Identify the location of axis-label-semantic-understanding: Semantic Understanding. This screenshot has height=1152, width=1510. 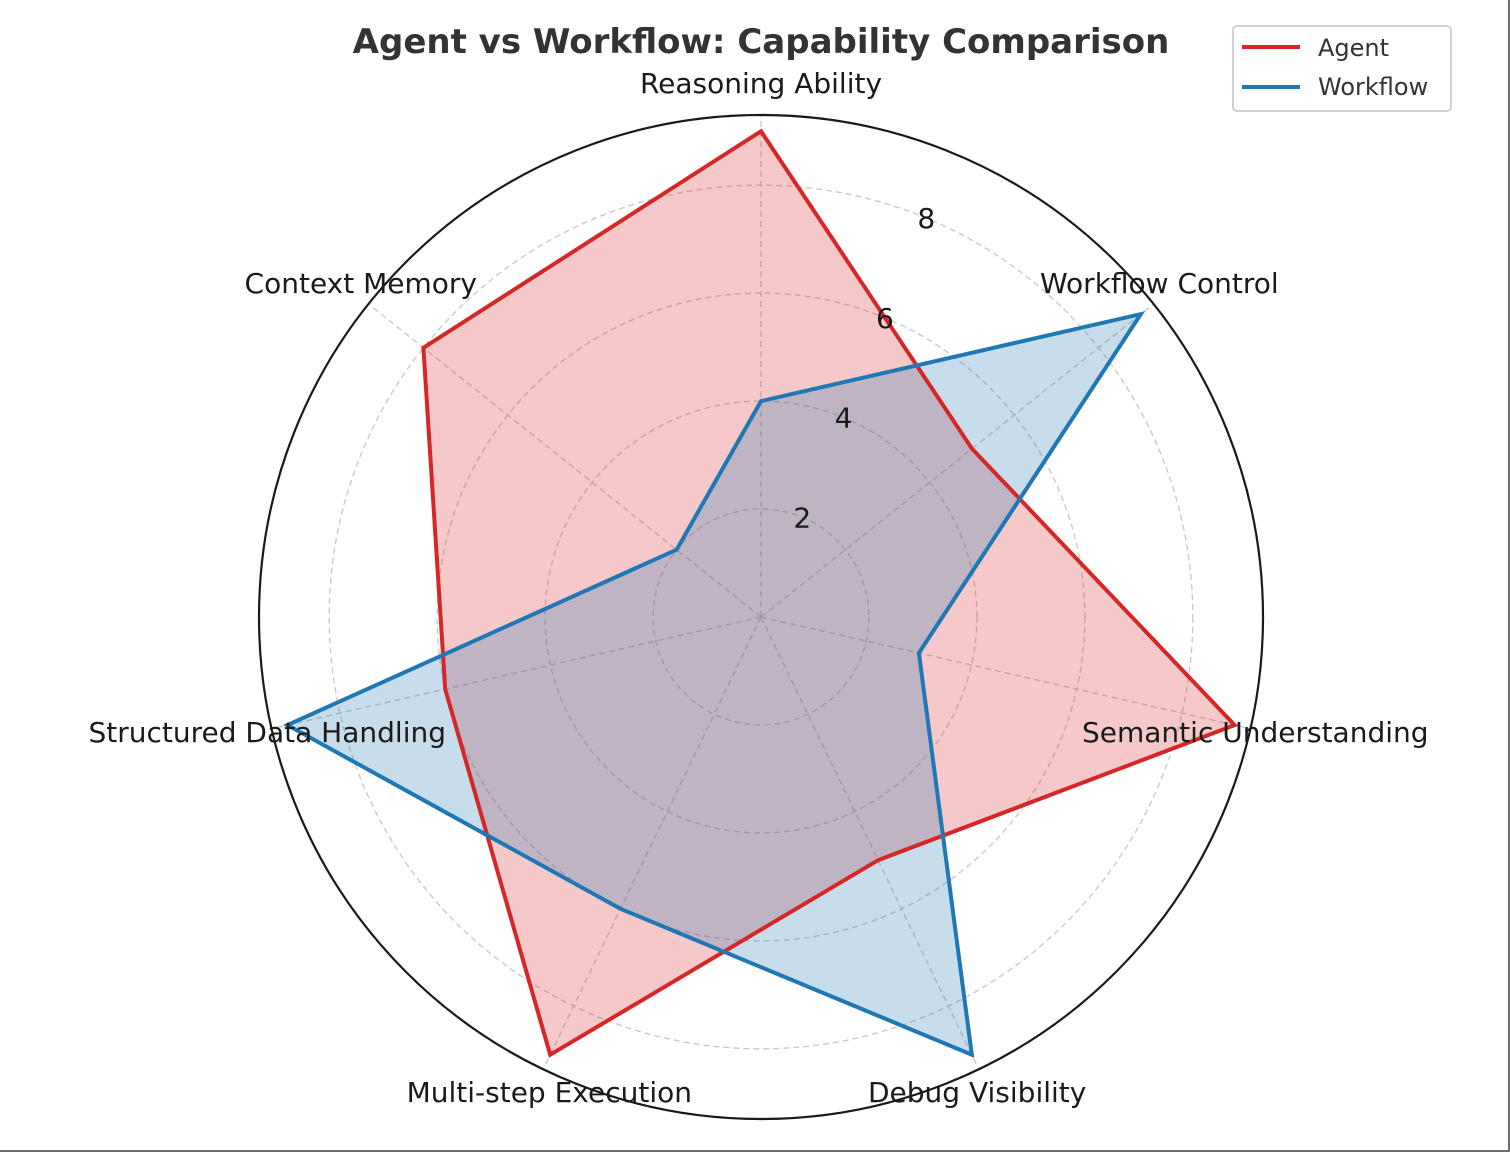
(1255, 732).